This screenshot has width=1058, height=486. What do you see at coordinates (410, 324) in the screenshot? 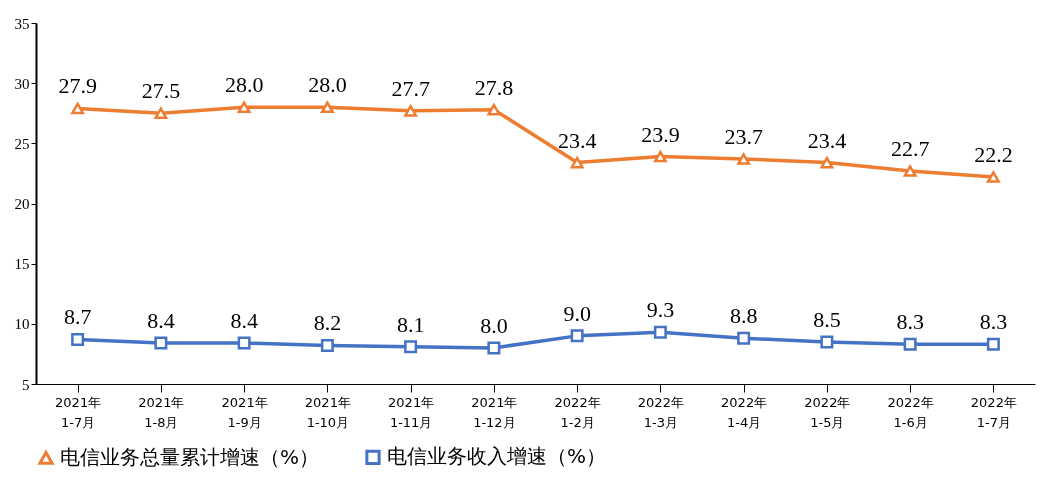
I see `data-label: 8.1` at bounding box center [410, 324].